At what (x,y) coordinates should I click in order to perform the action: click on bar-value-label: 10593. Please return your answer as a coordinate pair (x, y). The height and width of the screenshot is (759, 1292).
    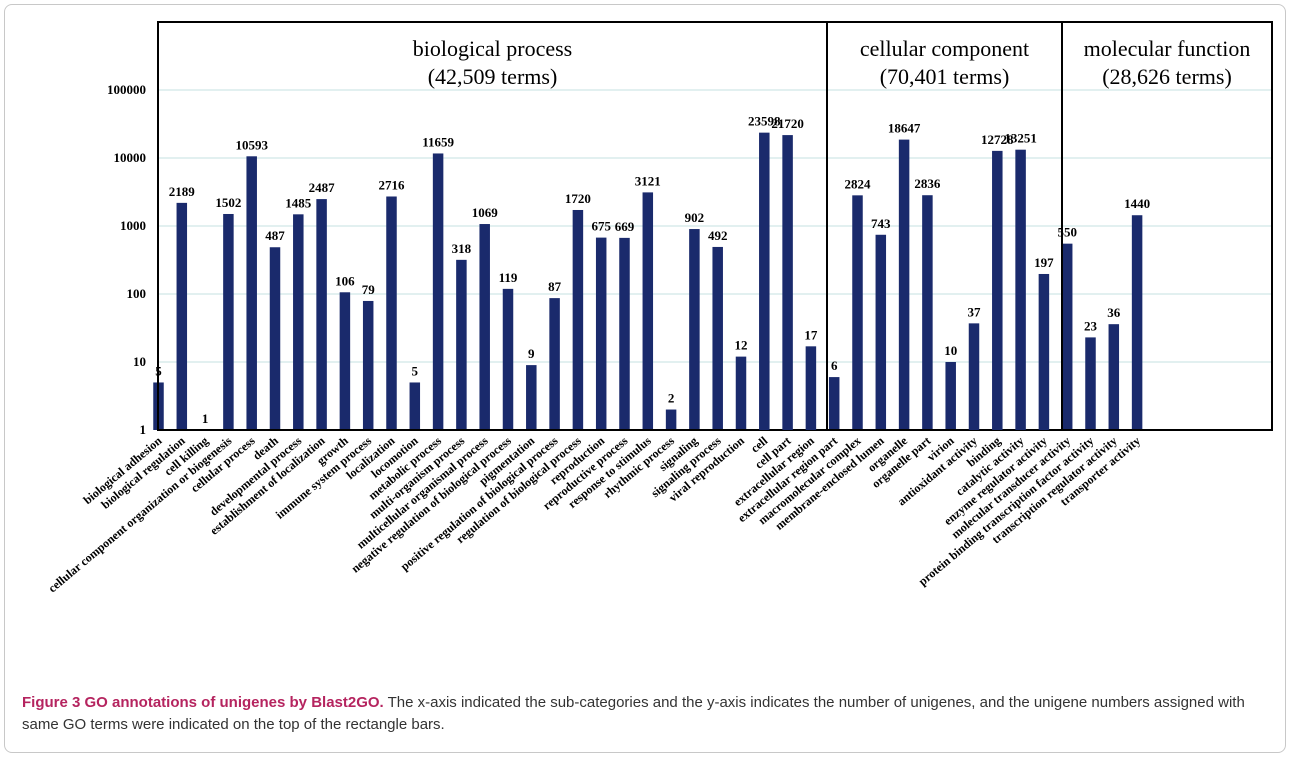
    Looking at the image, I should click on (251, 144).